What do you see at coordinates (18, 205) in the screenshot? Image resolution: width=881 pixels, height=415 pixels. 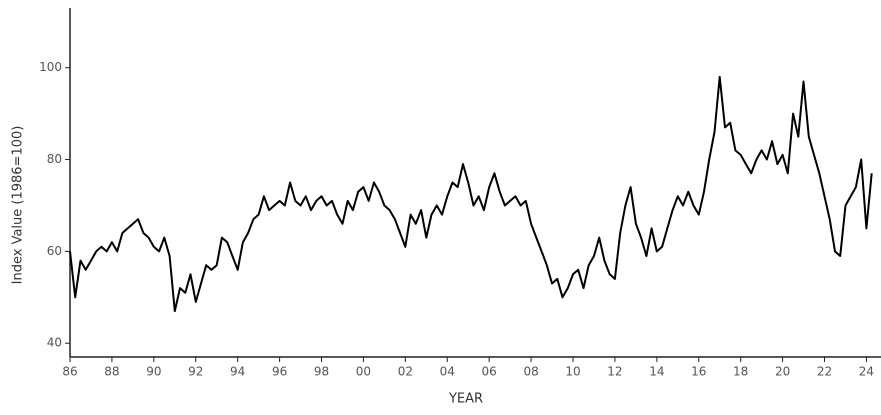 I see `y-axis-title: Index Value (1986=100)` at bounding box center [18, 205].